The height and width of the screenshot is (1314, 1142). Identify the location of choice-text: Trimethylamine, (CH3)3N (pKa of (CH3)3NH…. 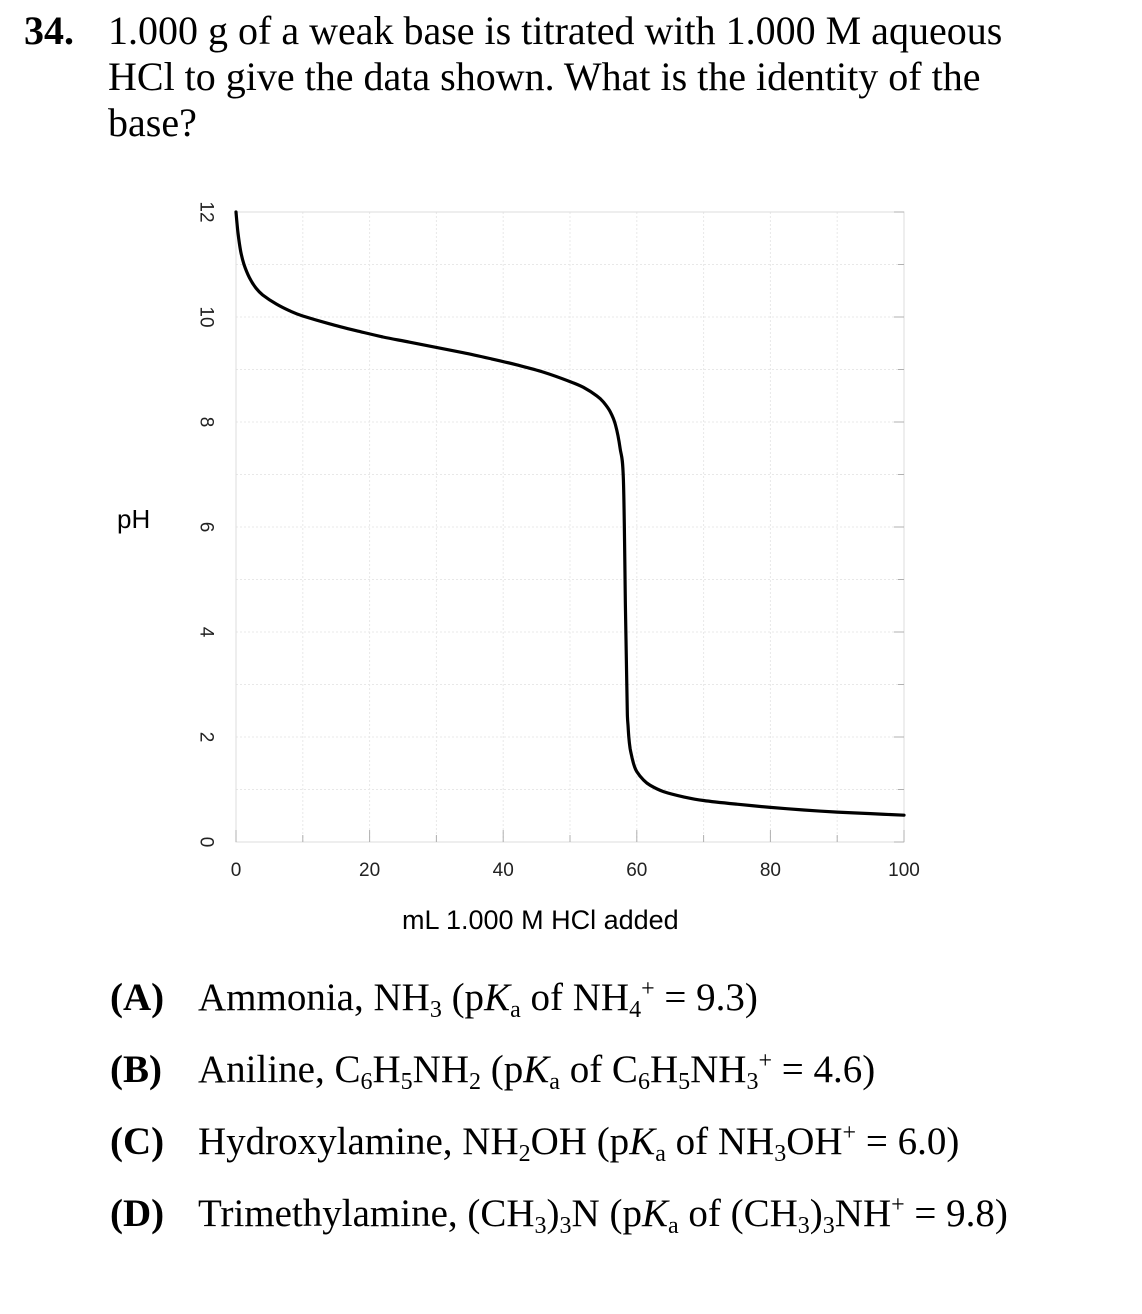
(603, 1215).